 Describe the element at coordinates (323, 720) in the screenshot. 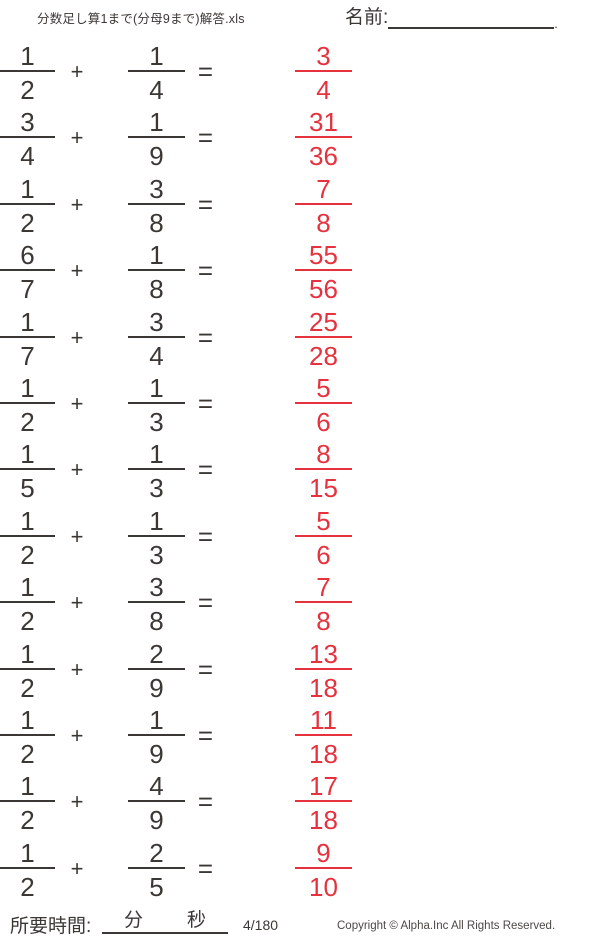

I see `answer-numerator: 11` at that location.